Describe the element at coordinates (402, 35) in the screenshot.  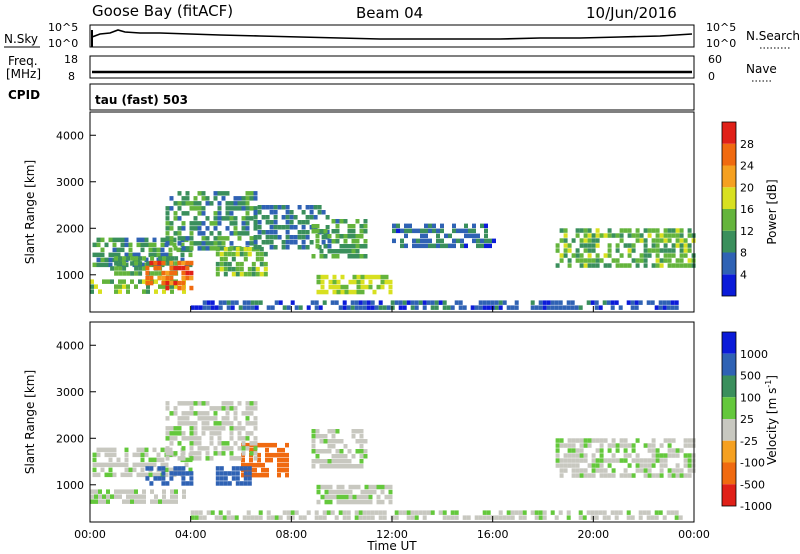
I see `nsky-panel: N.Sky 10^5 10^0 10^5 10^0 N.Search` at that location.